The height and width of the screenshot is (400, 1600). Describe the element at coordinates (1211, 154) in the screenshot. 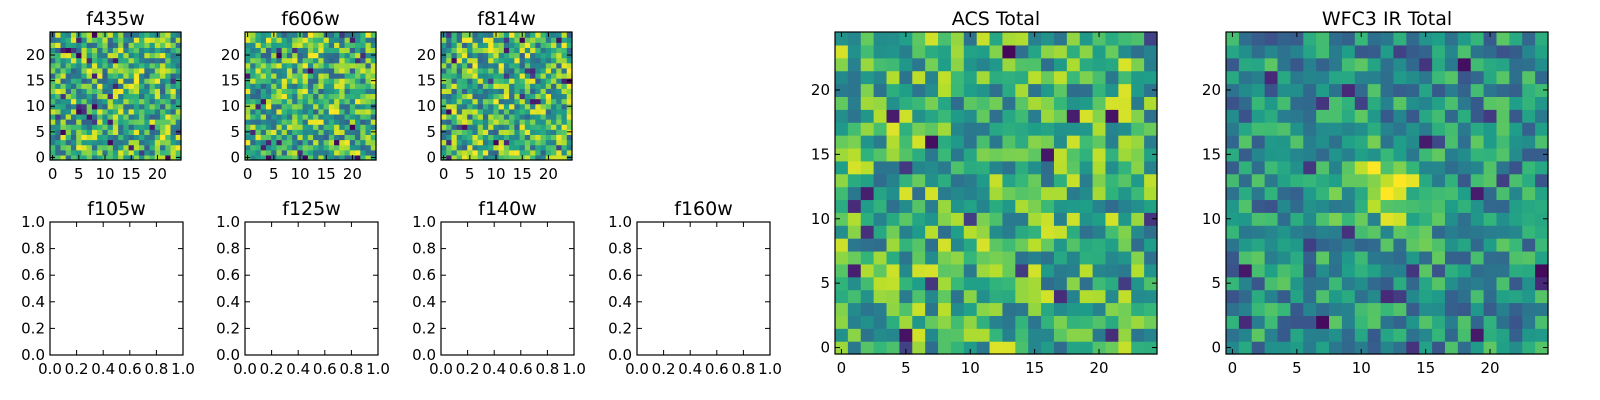

I see `y-tick-label: 15` at that location.